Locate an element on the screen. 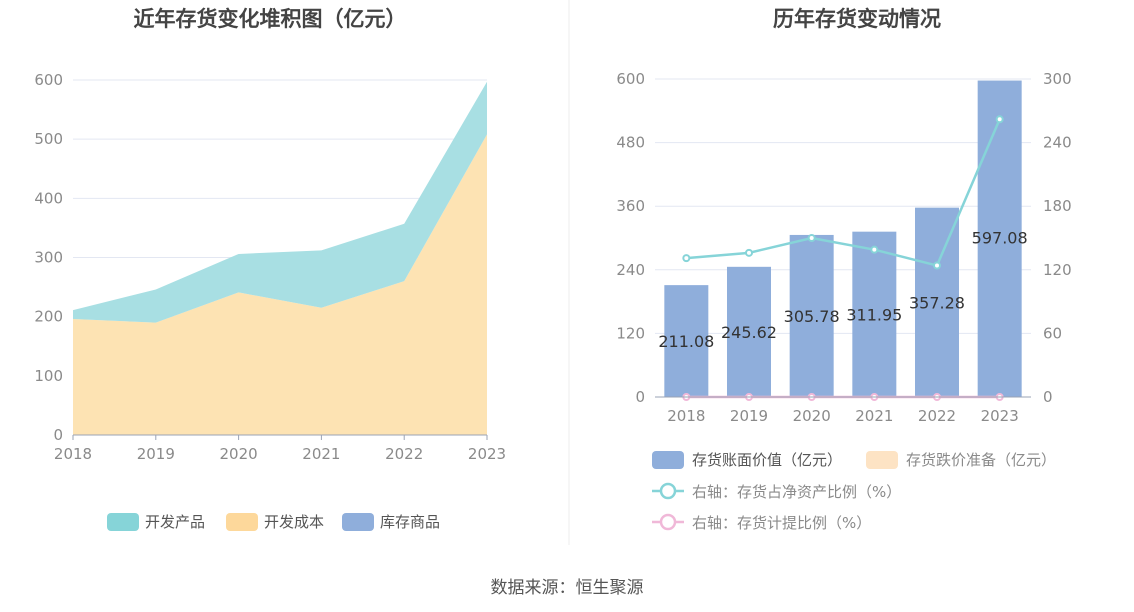  bar-value-label: 357.28 is located at coordinates (937, 302).